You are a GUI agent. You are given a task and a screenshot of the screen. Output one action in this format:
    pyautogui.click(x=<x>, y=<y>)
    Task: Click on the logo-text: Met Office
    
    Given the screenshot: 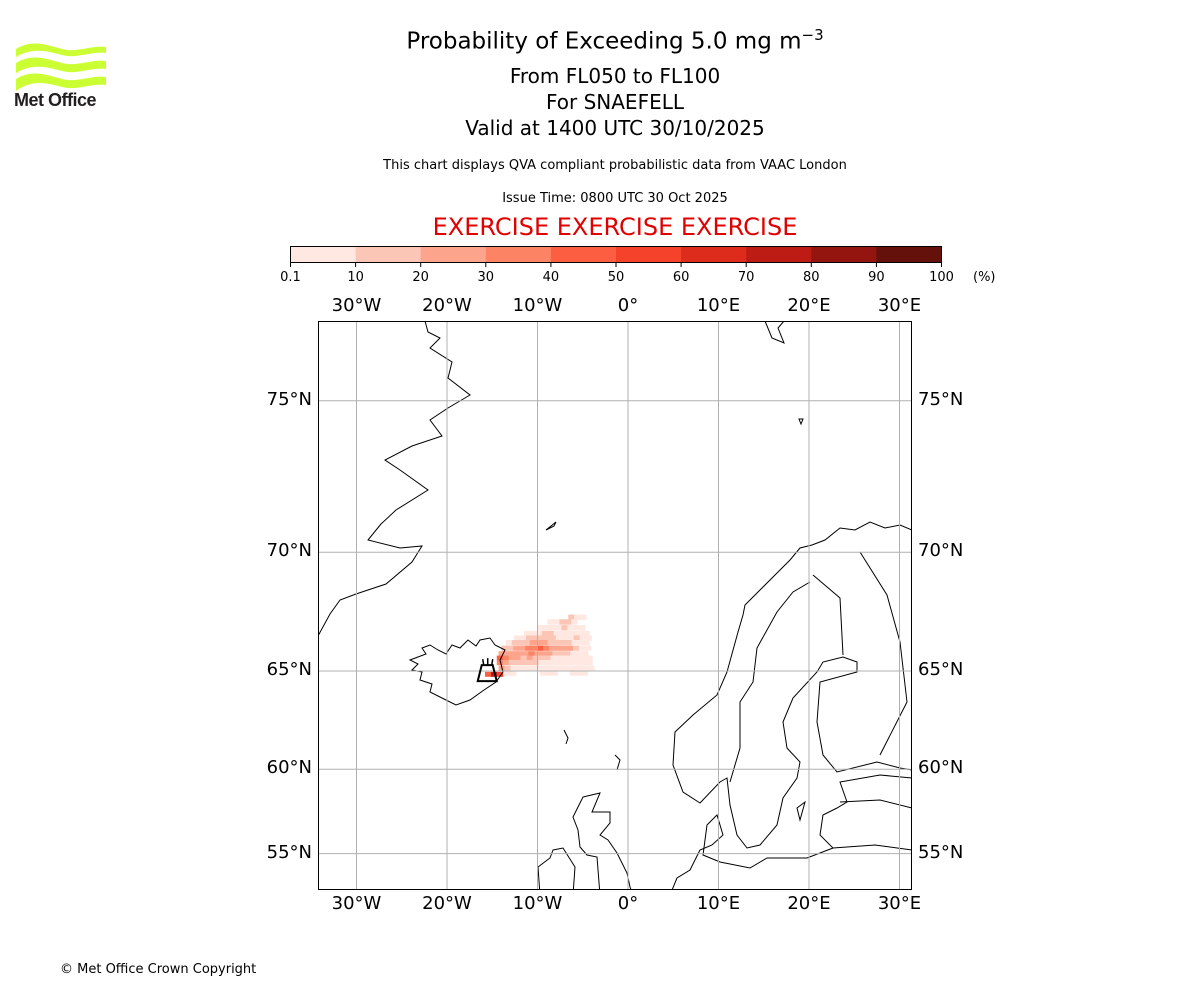 What is the action you would take?
    pyautogui.click(x=55, y=100)
    